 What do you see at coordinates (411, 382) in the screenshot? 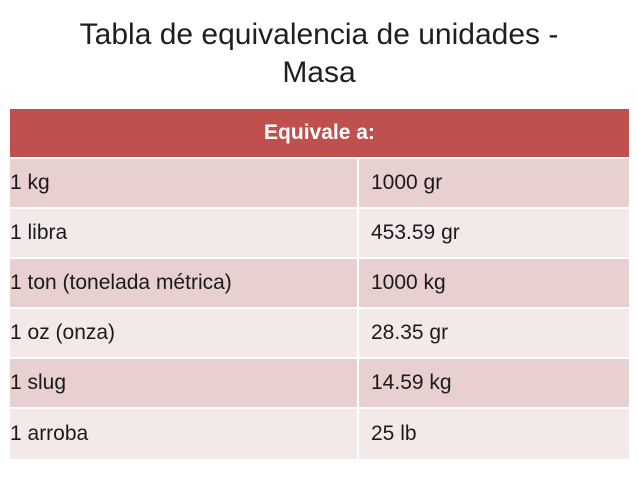
I see `equivalent-cell: 14.59 kg` at bounding box center [411, 382].